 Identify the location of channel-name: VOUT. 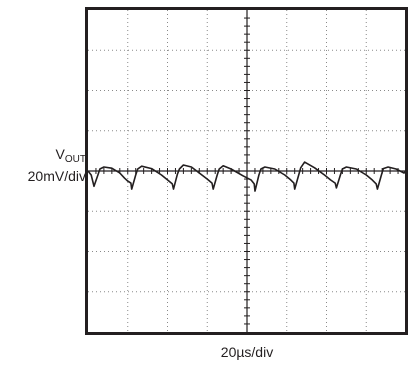
(57, 157).